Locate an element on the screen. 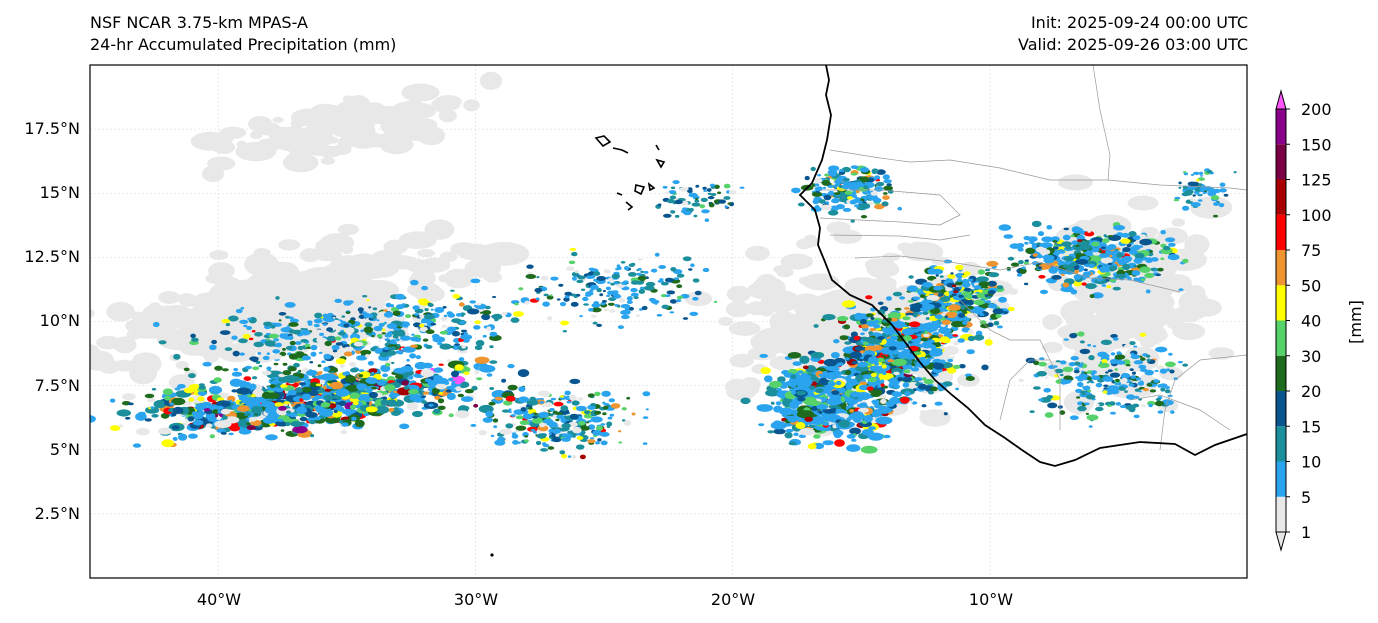  y-tick-label: 5°N is located at coordinates (65, 449).